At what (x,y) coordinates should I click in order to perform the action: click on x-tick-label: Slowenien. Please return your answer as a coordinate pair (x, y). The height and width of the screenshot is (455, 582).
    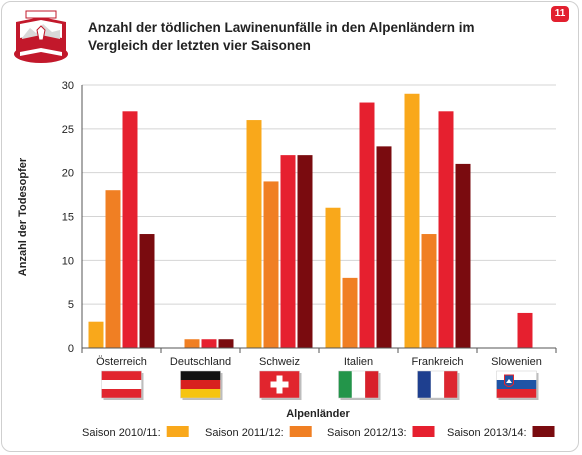
    Looking at the image, I should click on (516, 362).